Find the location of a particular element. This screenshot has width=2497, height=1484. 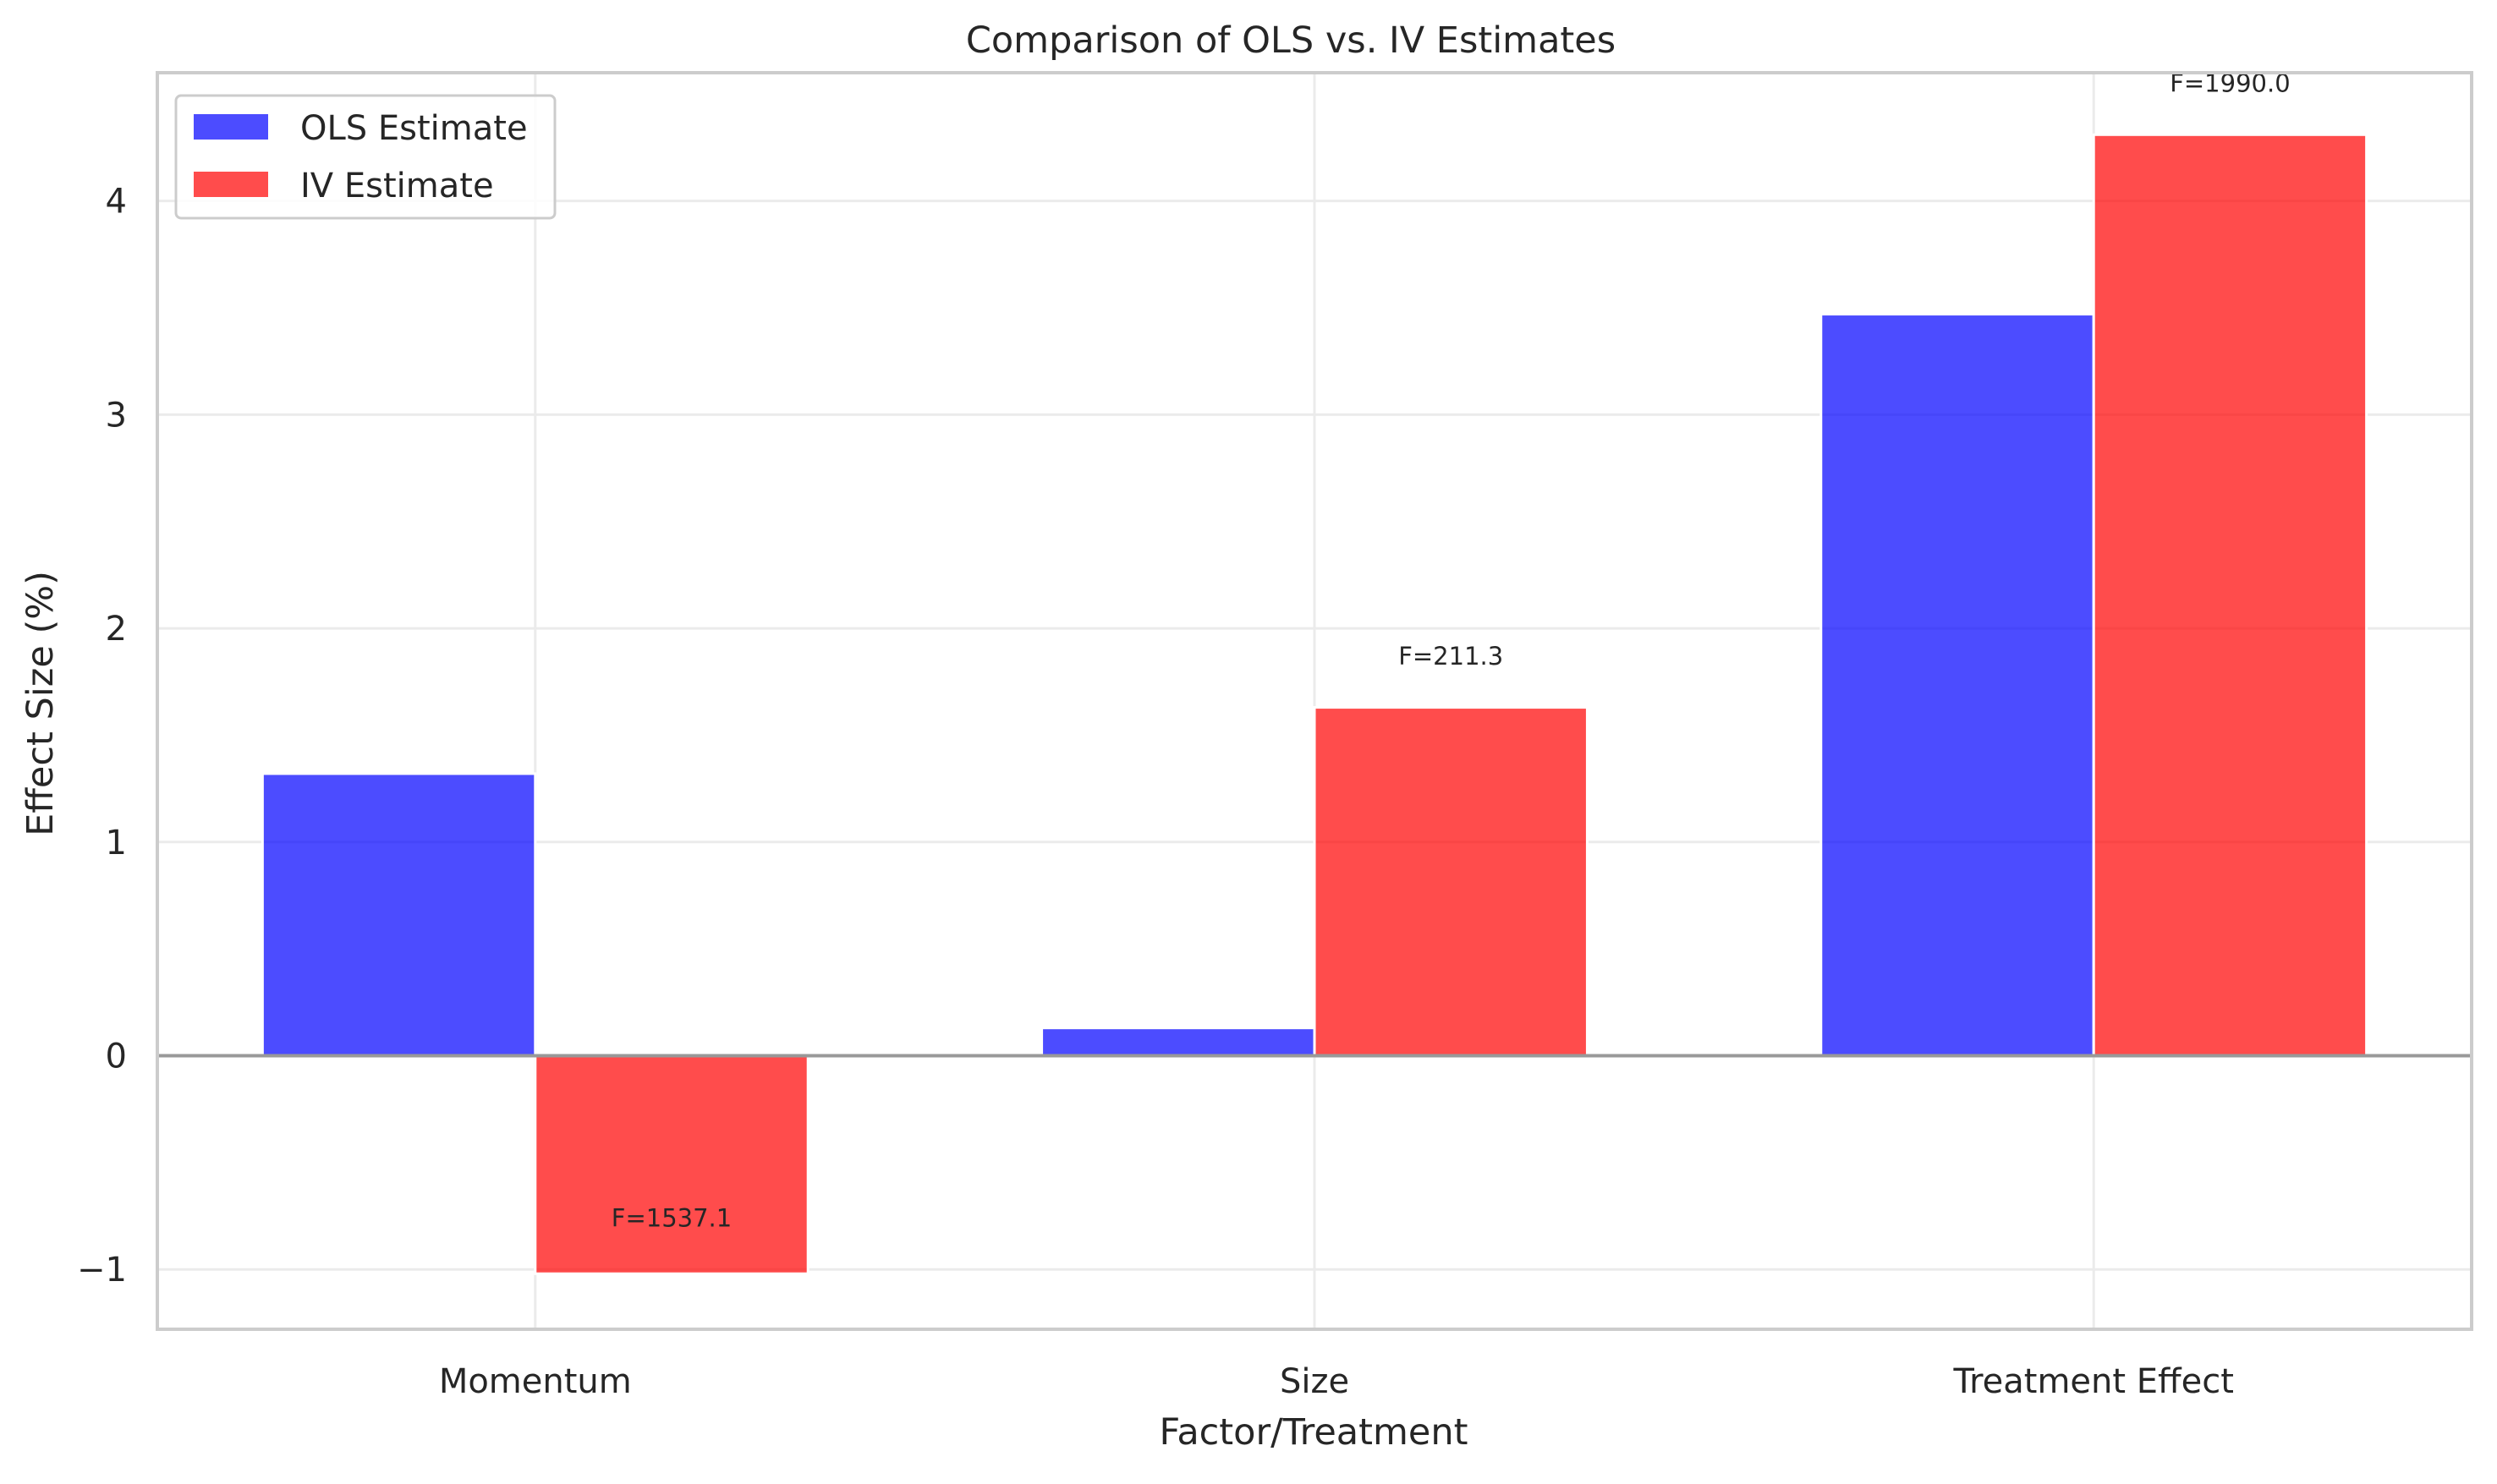

y-tick-label: 3 is located at coordinates (116, 415).